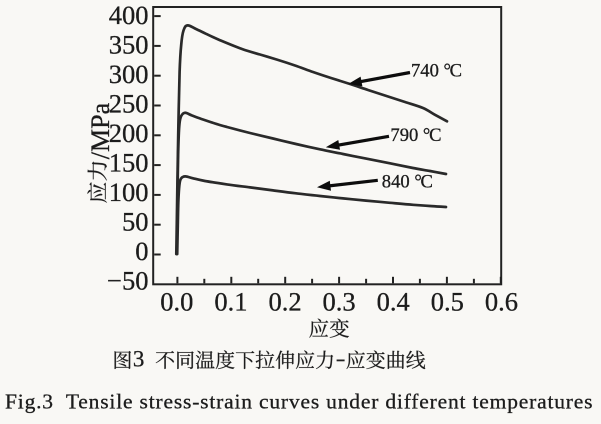 The image size is (601, 424). I want to click on svg-text: 400, so click(129, 15).